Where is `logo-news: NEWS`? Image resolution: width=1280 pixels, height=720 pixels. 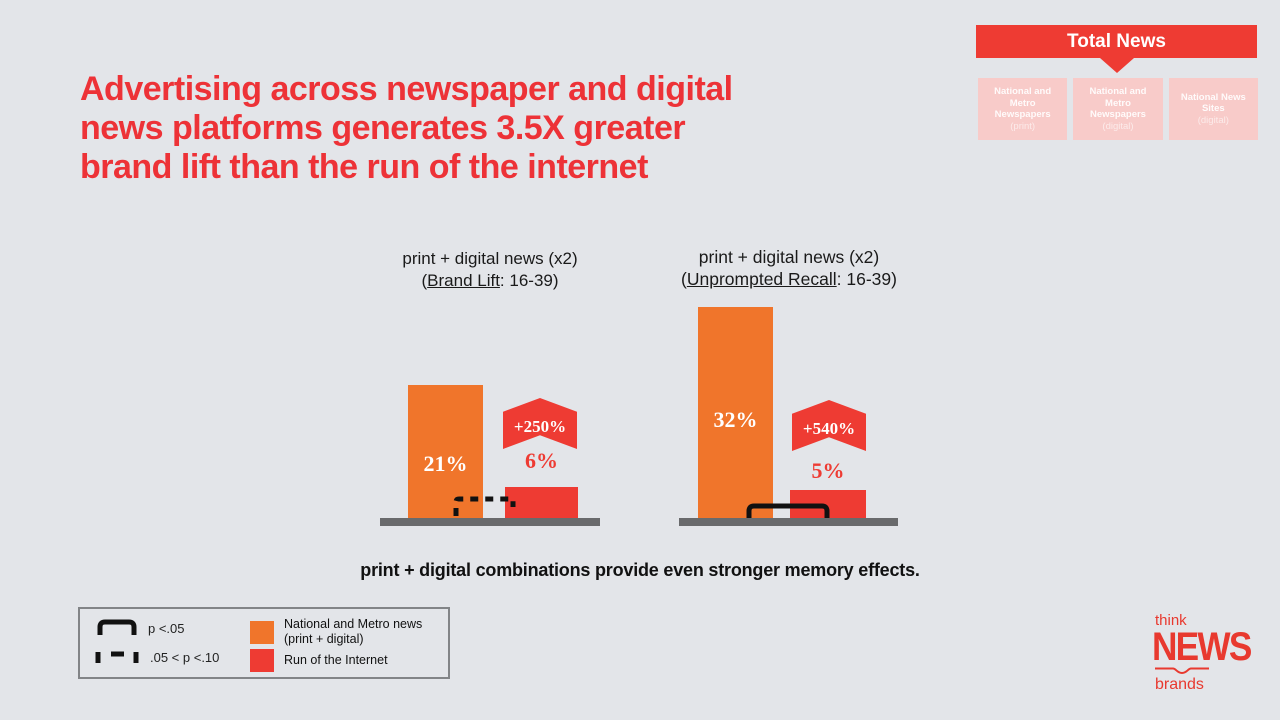 logo-news: NEWS is located at coordinates (1202, 647).